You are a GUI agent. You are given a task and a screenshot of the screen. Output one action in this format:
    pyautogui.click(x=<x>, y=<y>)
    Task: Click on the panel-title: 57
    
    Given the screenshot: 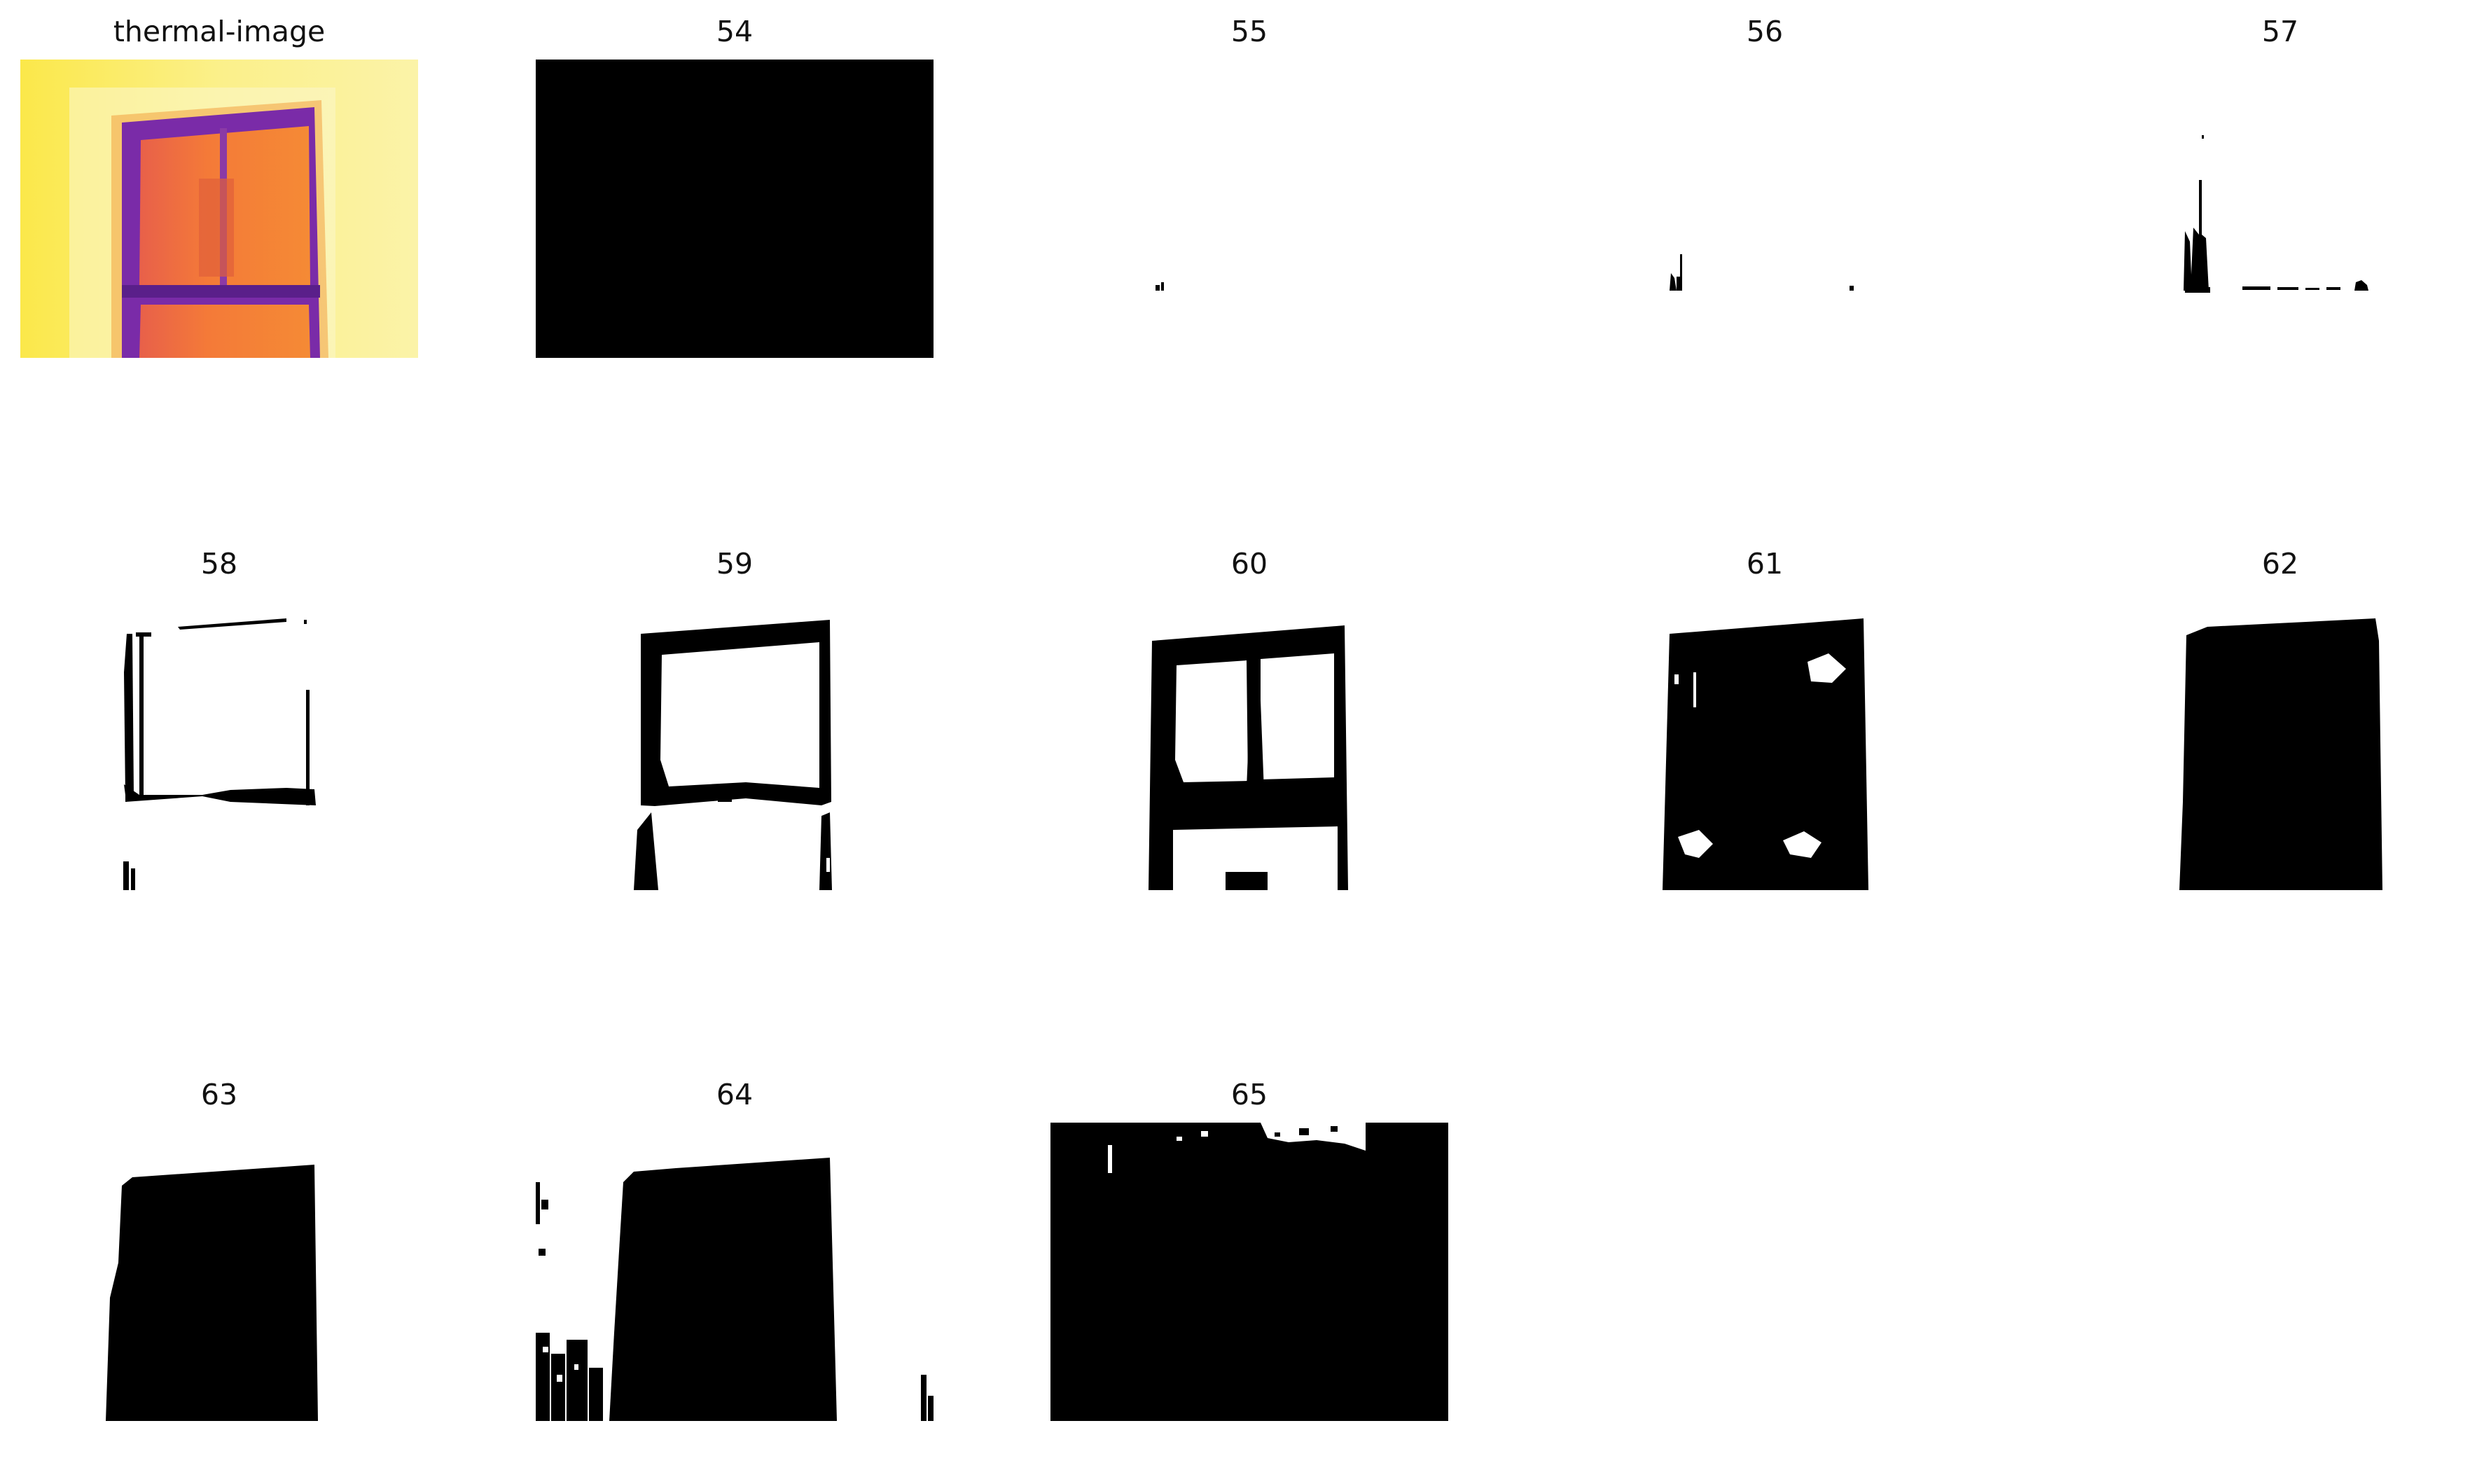 What is the action you would take?
    pyautogui.click(x=2280, y=31)
    